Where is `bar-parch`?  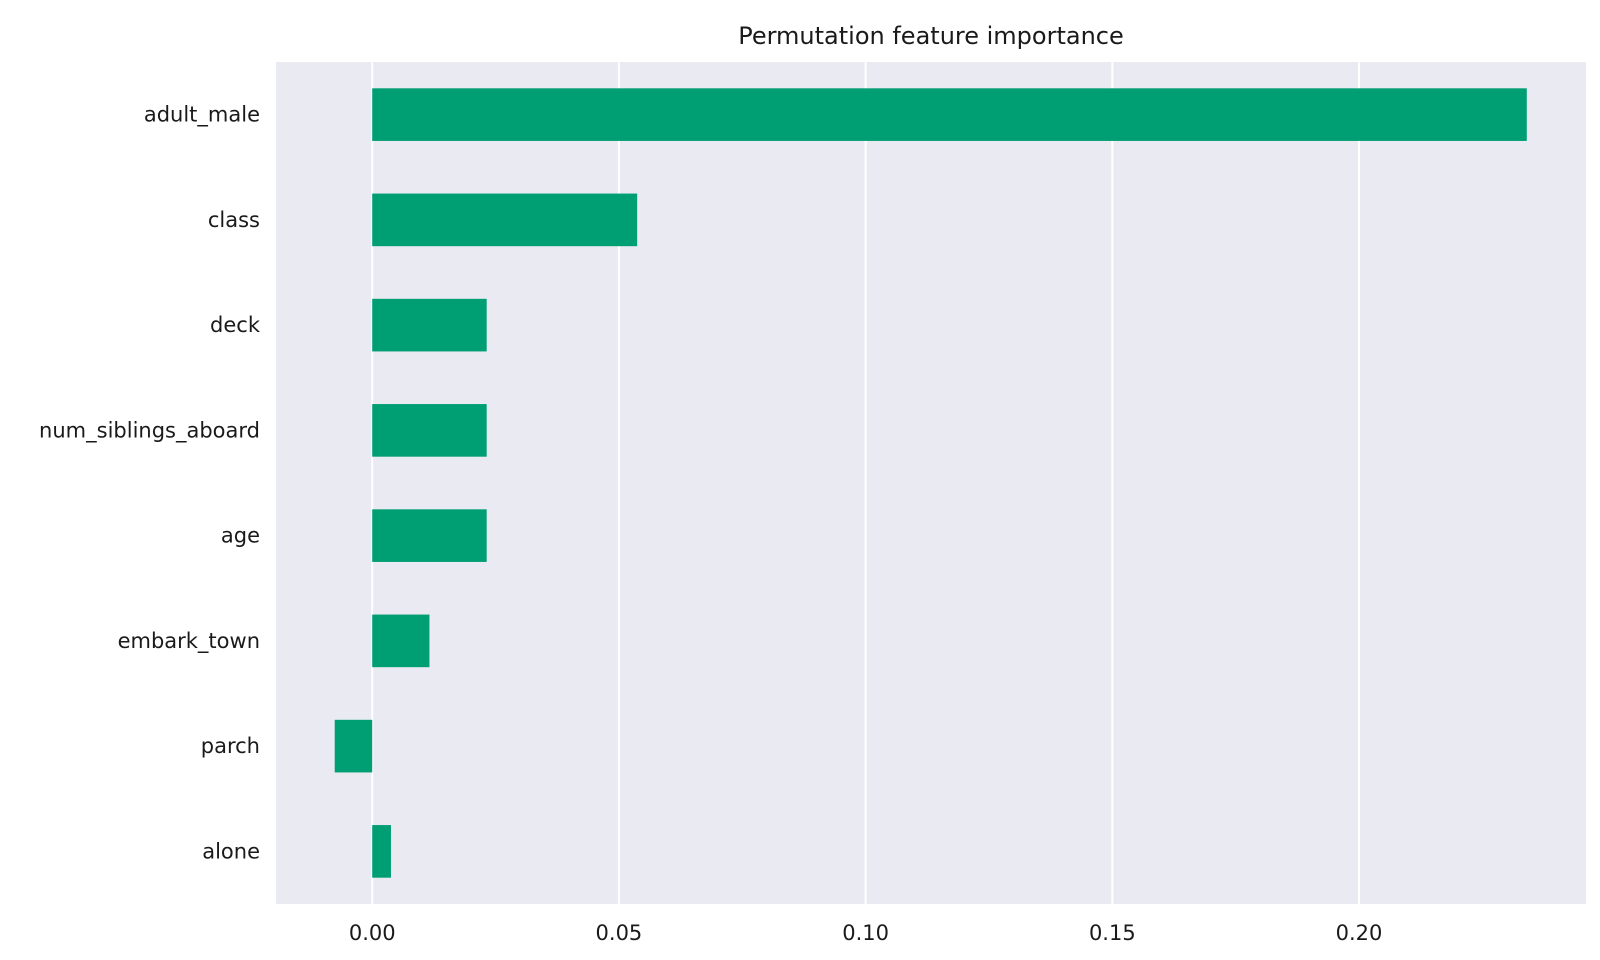 bar-parch is located at coordinates (353, 746).